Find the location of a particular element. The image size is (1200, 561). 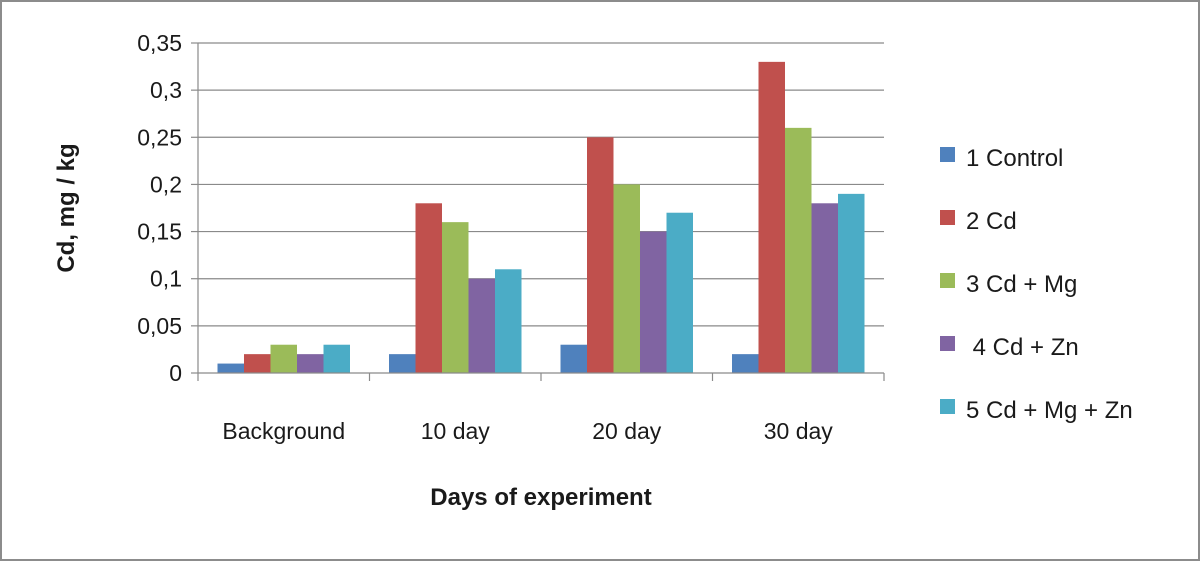

y-tick-label: 0,3 is located at coordinates (166, 90).